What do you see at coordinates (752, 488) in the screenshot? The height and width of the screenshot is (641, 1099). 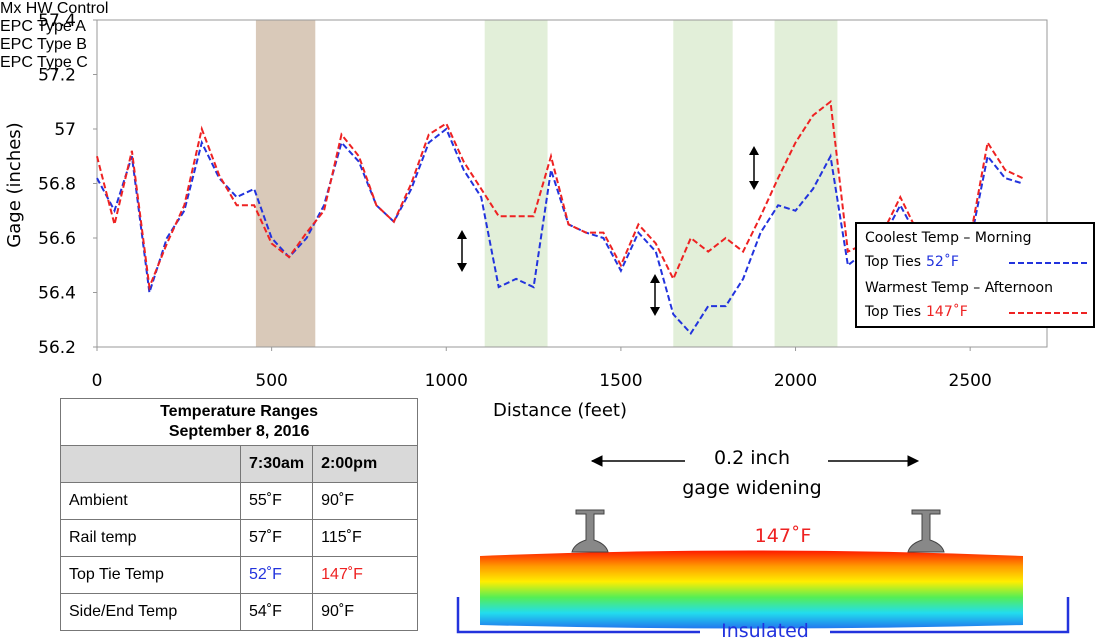 I see `label-line: gage widening` at bounding box center [752, 488].